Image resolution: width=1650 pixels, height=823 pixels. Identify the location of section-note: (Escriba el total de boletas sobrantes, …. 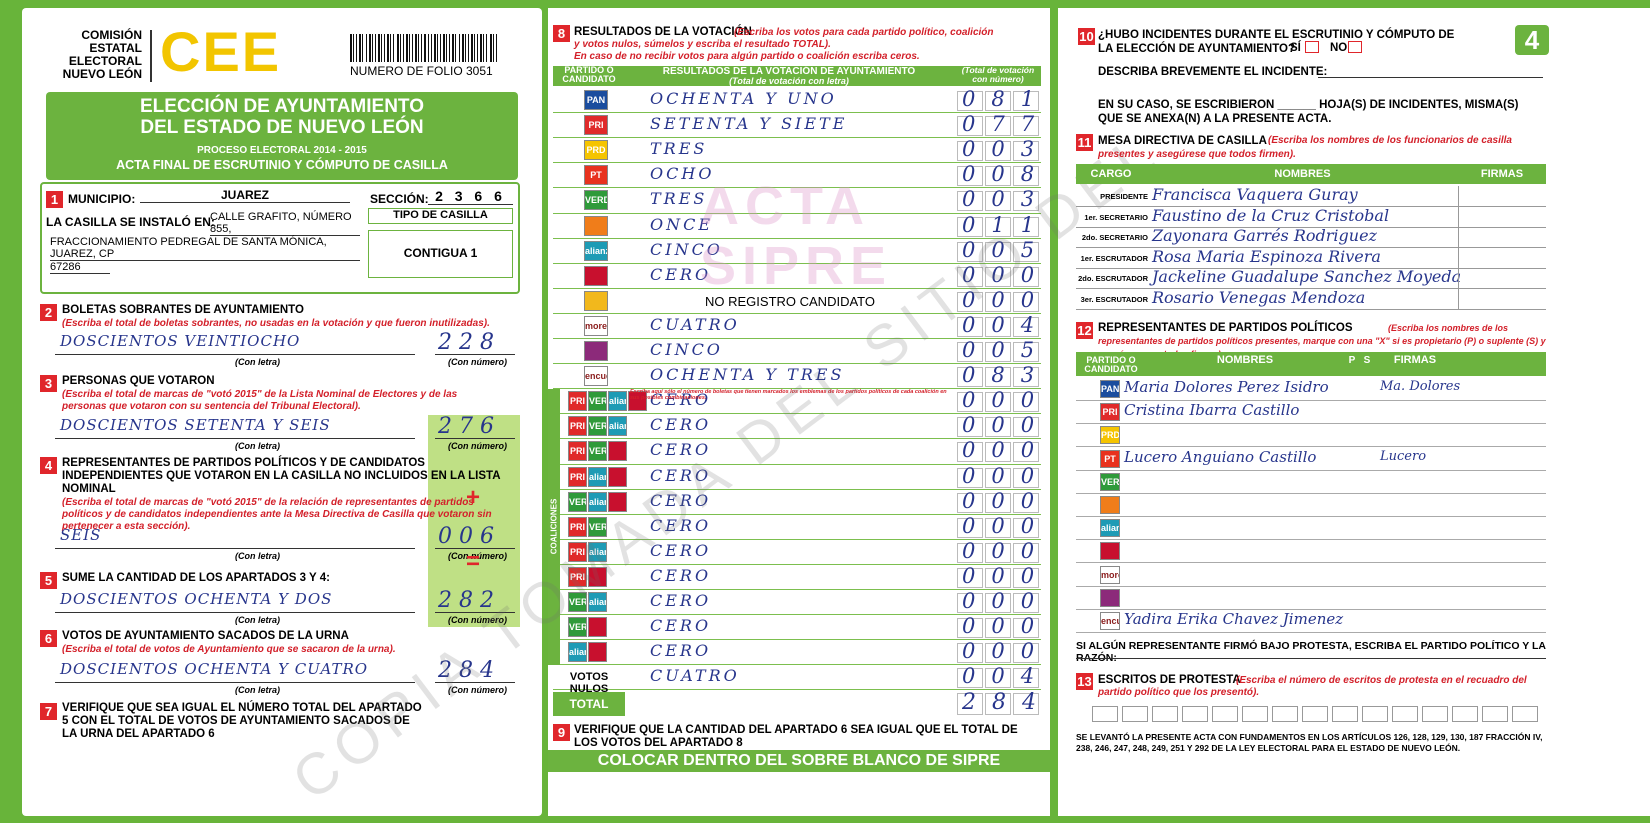
(276, 323).